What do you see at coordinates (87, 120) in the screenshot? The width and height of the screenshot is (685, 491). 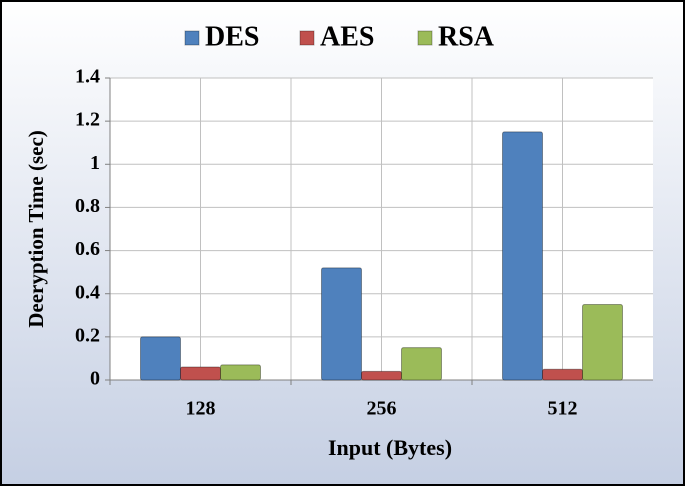 I see `y-tick-label: 1.2` at bounding box center [87, 120].